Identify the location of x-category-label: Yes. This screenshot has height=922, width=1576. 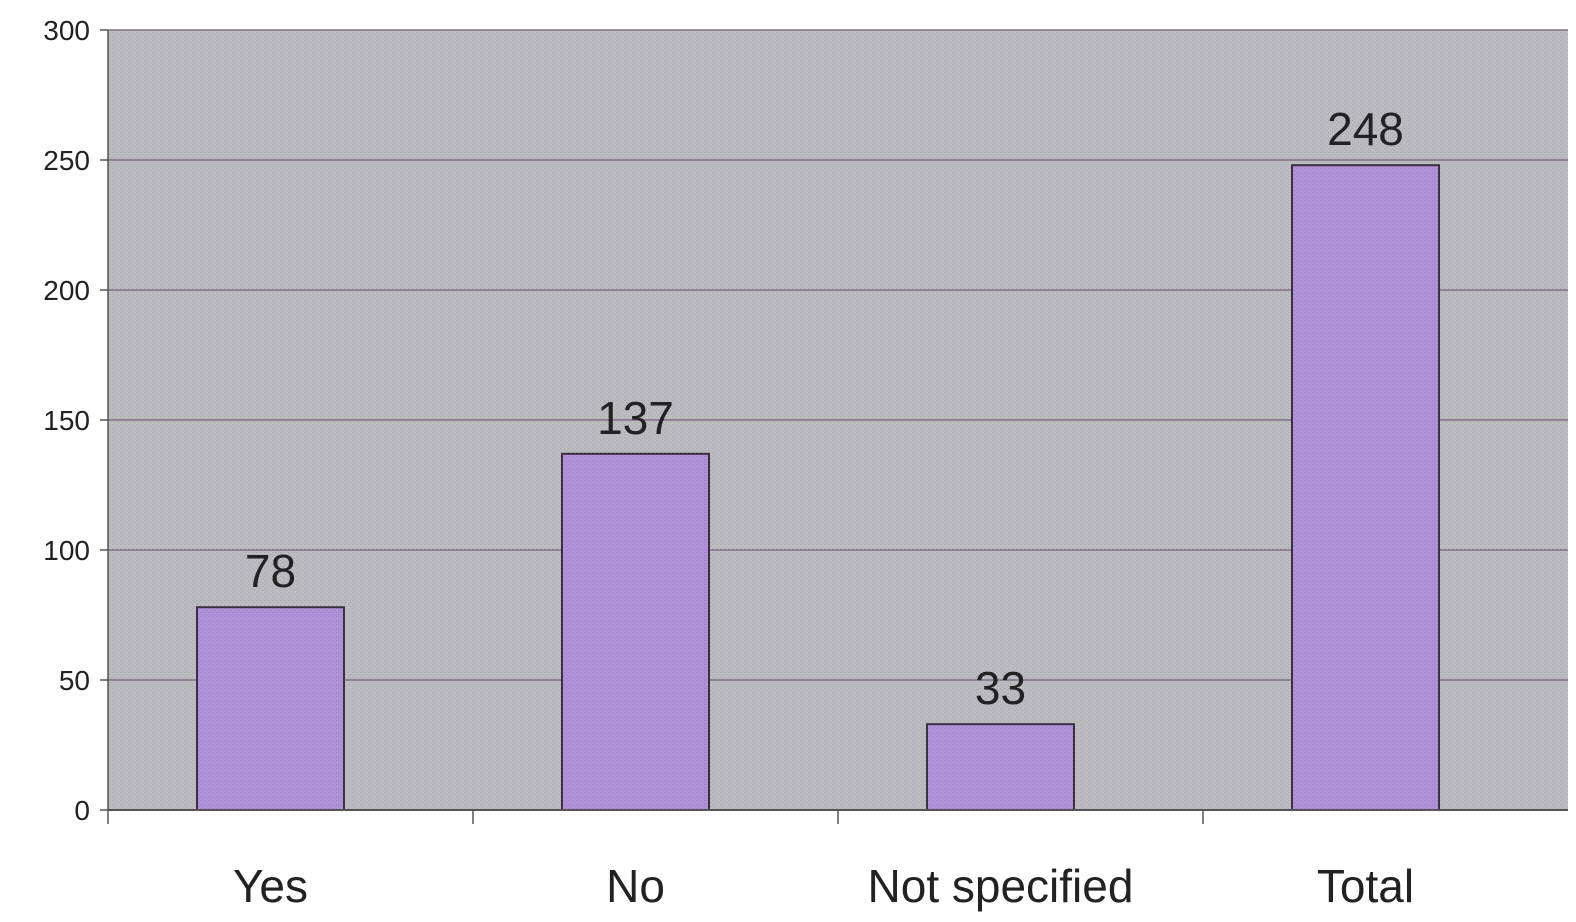
(270, 886).